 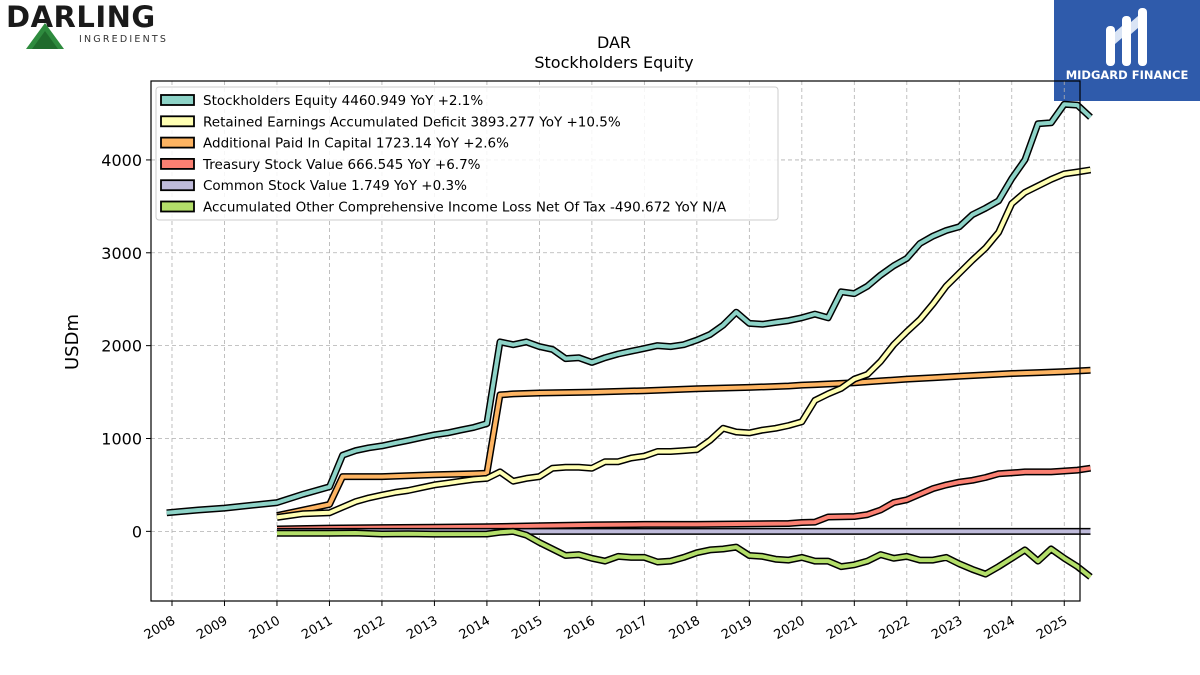 What do you see at coordinates (124, 39) in the screenshot?
I see `logo-subtitle: INGREDIENTS` at bounding box center [124, 39].